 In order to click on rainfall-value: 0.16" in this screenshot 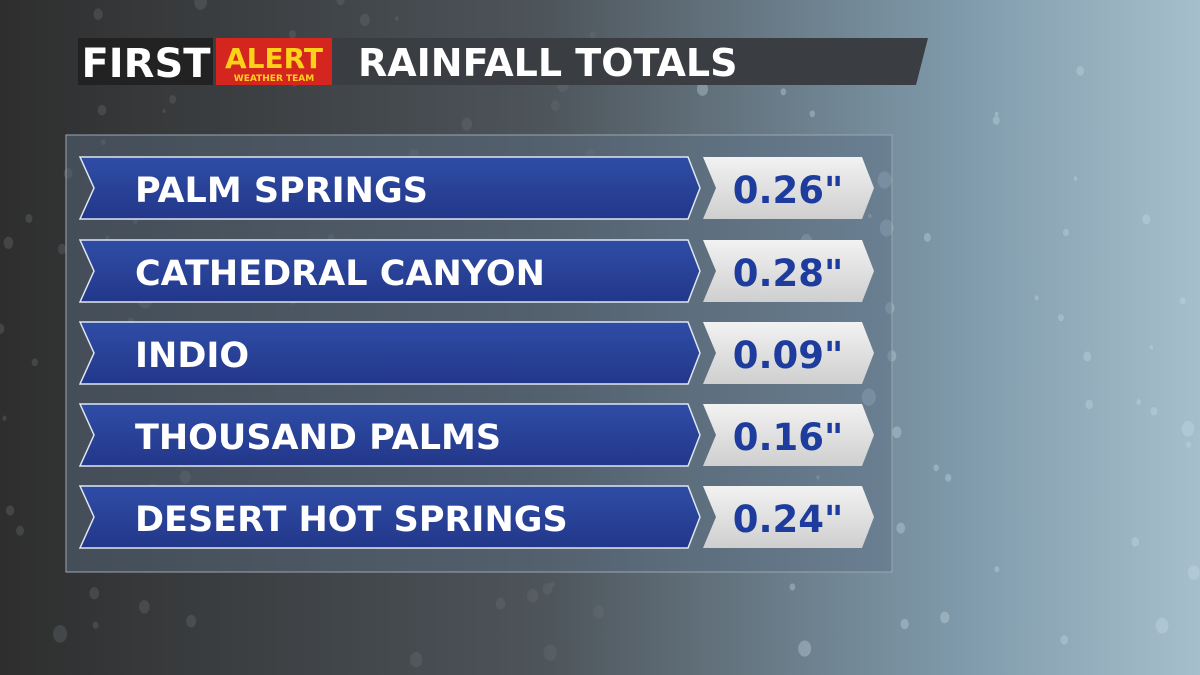, I will do `click(788, 437)`.